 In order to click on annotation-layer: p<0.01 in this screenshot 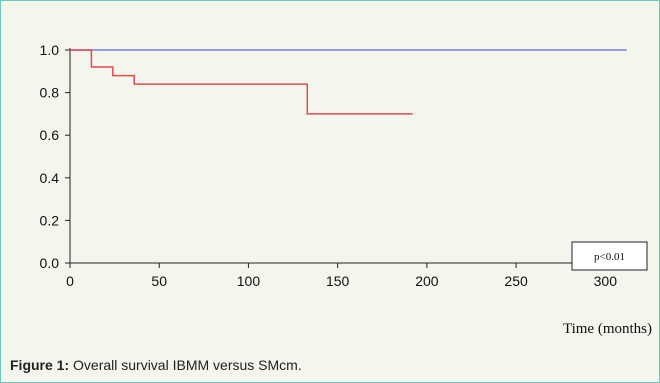, I will do `click(609, 256)`.